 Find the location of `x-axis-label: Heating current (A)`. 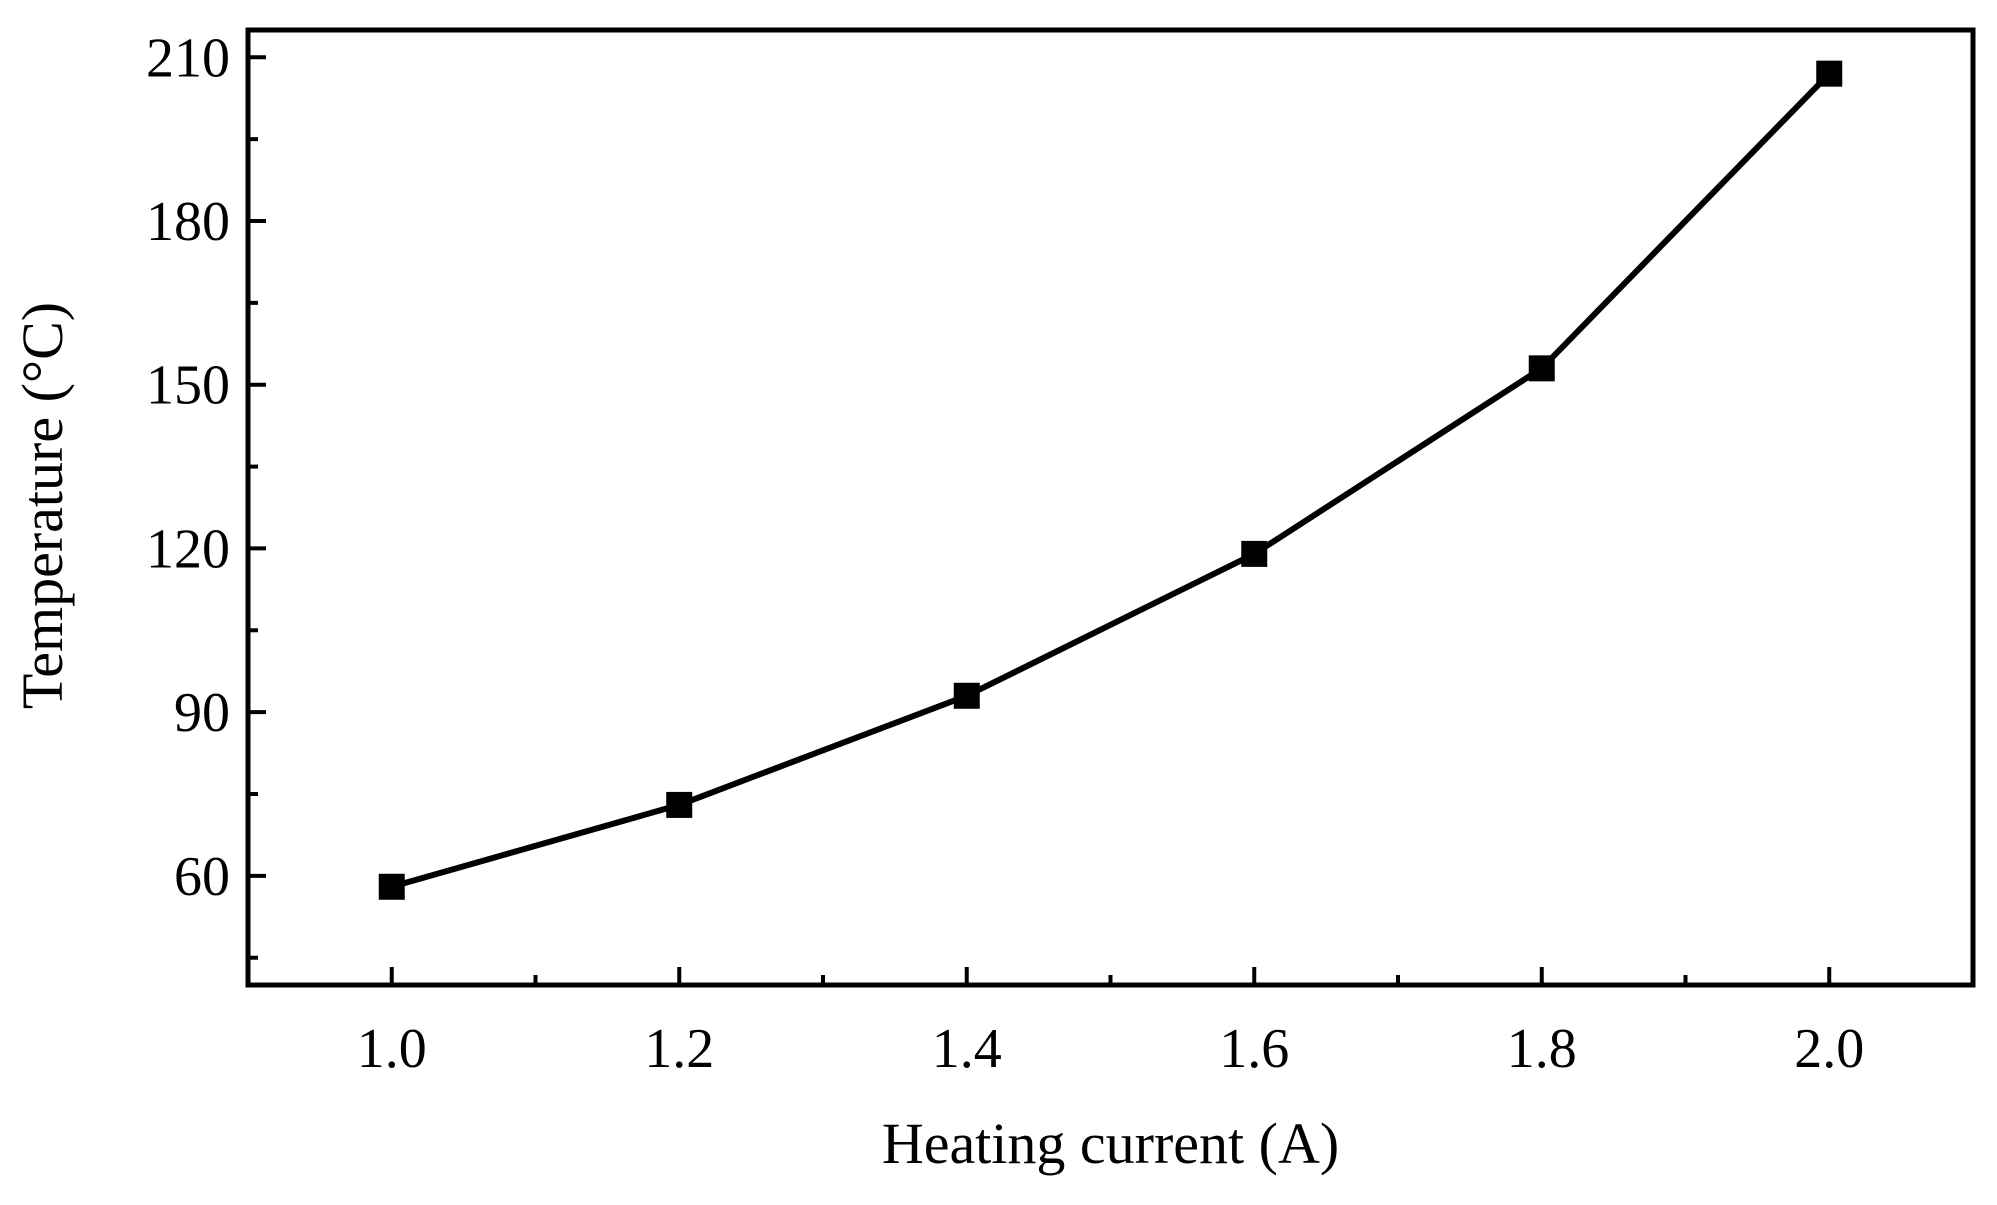

x-axis-label: Heating current (A) is located at coordinates (1110, 1143).